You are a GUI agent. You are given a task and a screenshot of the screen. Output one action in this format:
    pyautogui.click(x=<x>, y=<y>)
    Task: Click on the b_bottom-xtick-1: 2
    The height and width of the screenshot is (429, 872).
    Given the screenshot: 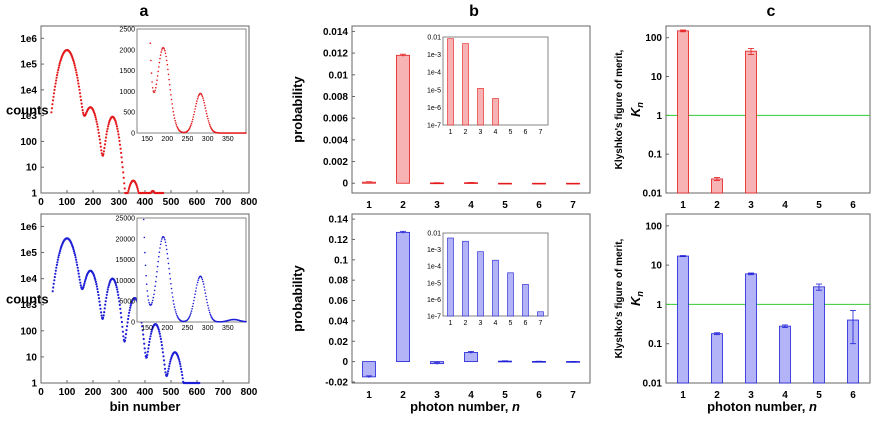 What is the action you would take?
    pyautogui.click(x=403, y=395)
    